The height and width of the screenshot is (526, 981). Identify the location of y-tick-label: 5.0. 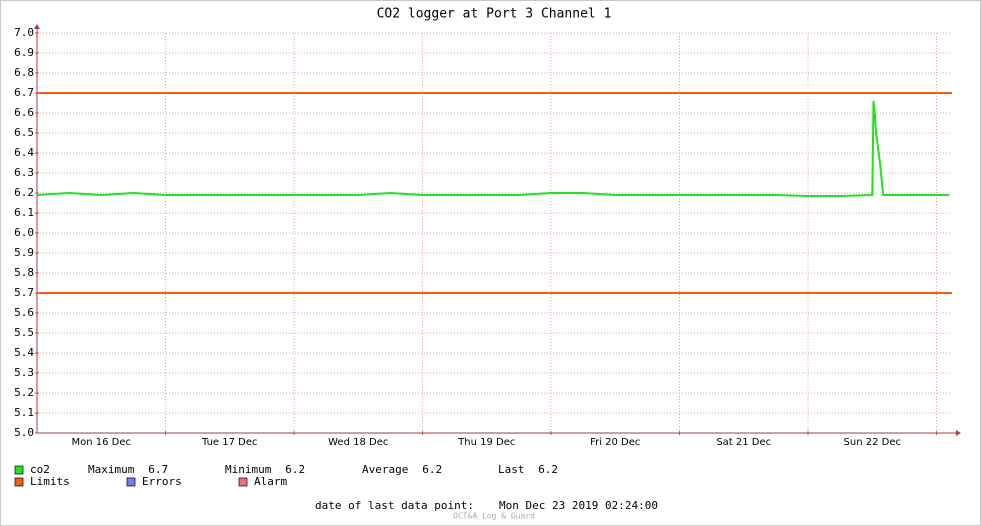
(24, 432).